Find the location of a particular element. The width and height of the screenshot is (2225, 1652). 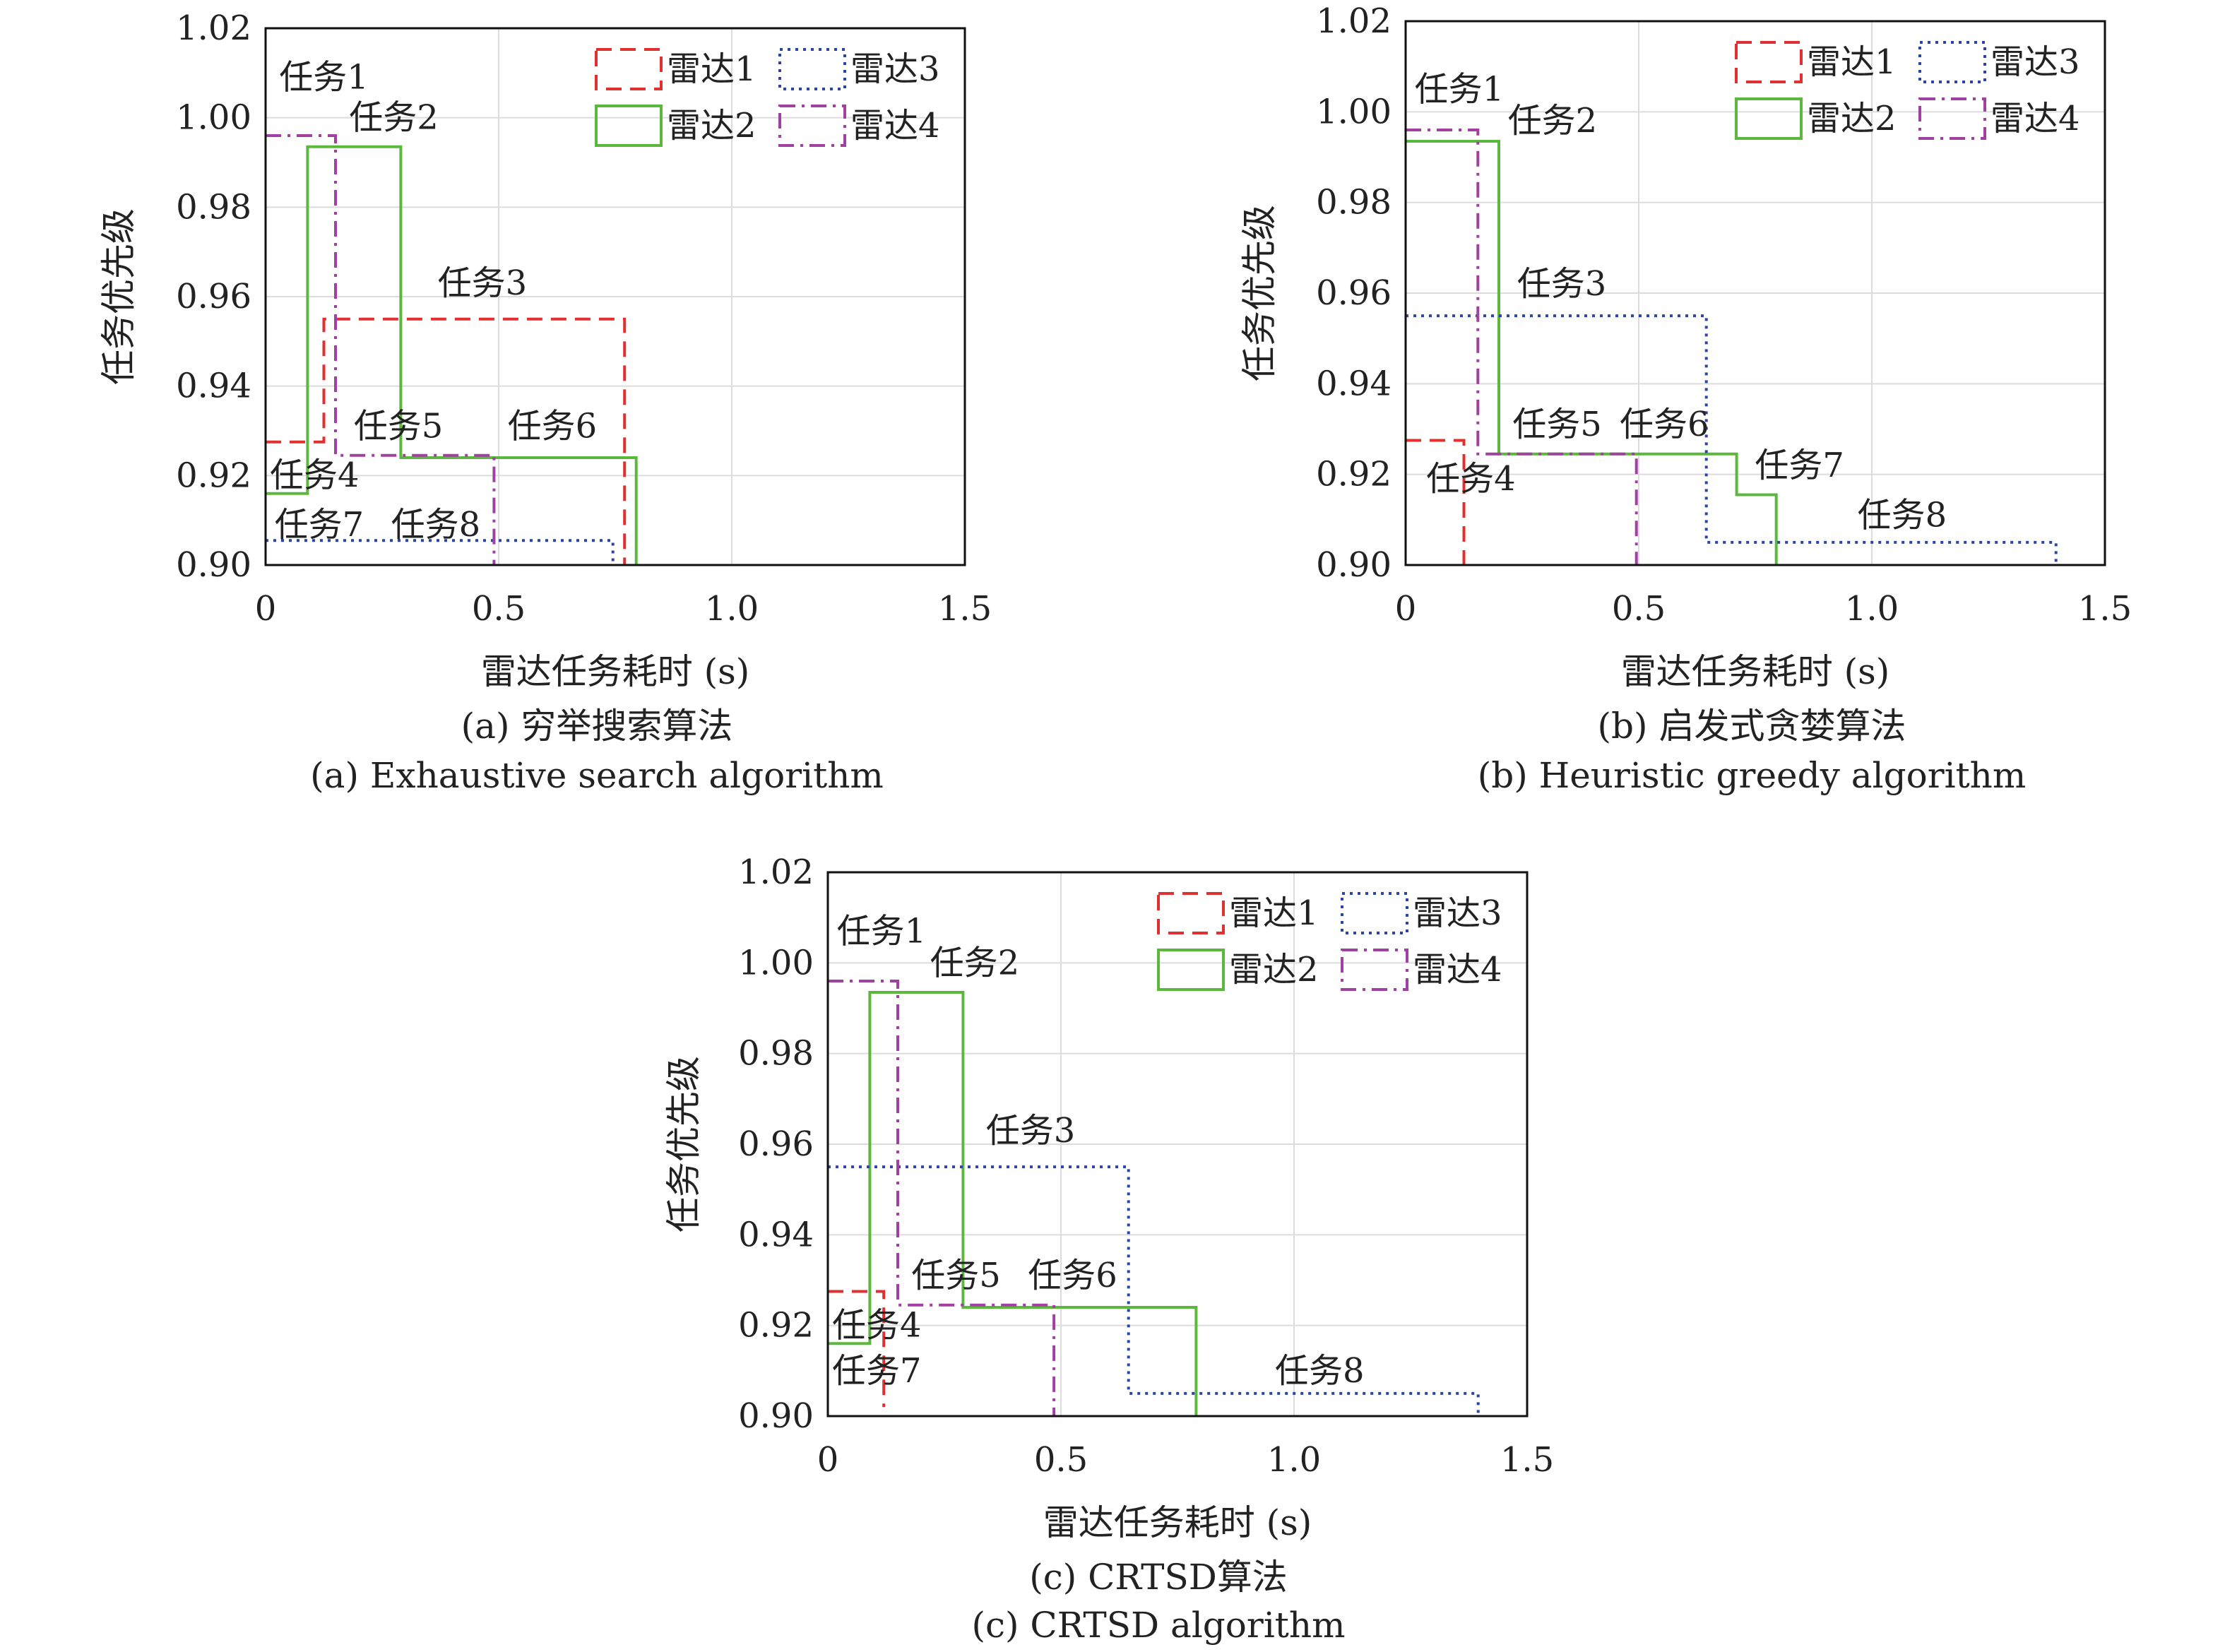

subtitle-en: (b) Heuristic greedy algorithm is located at coordinates (1752, 775).